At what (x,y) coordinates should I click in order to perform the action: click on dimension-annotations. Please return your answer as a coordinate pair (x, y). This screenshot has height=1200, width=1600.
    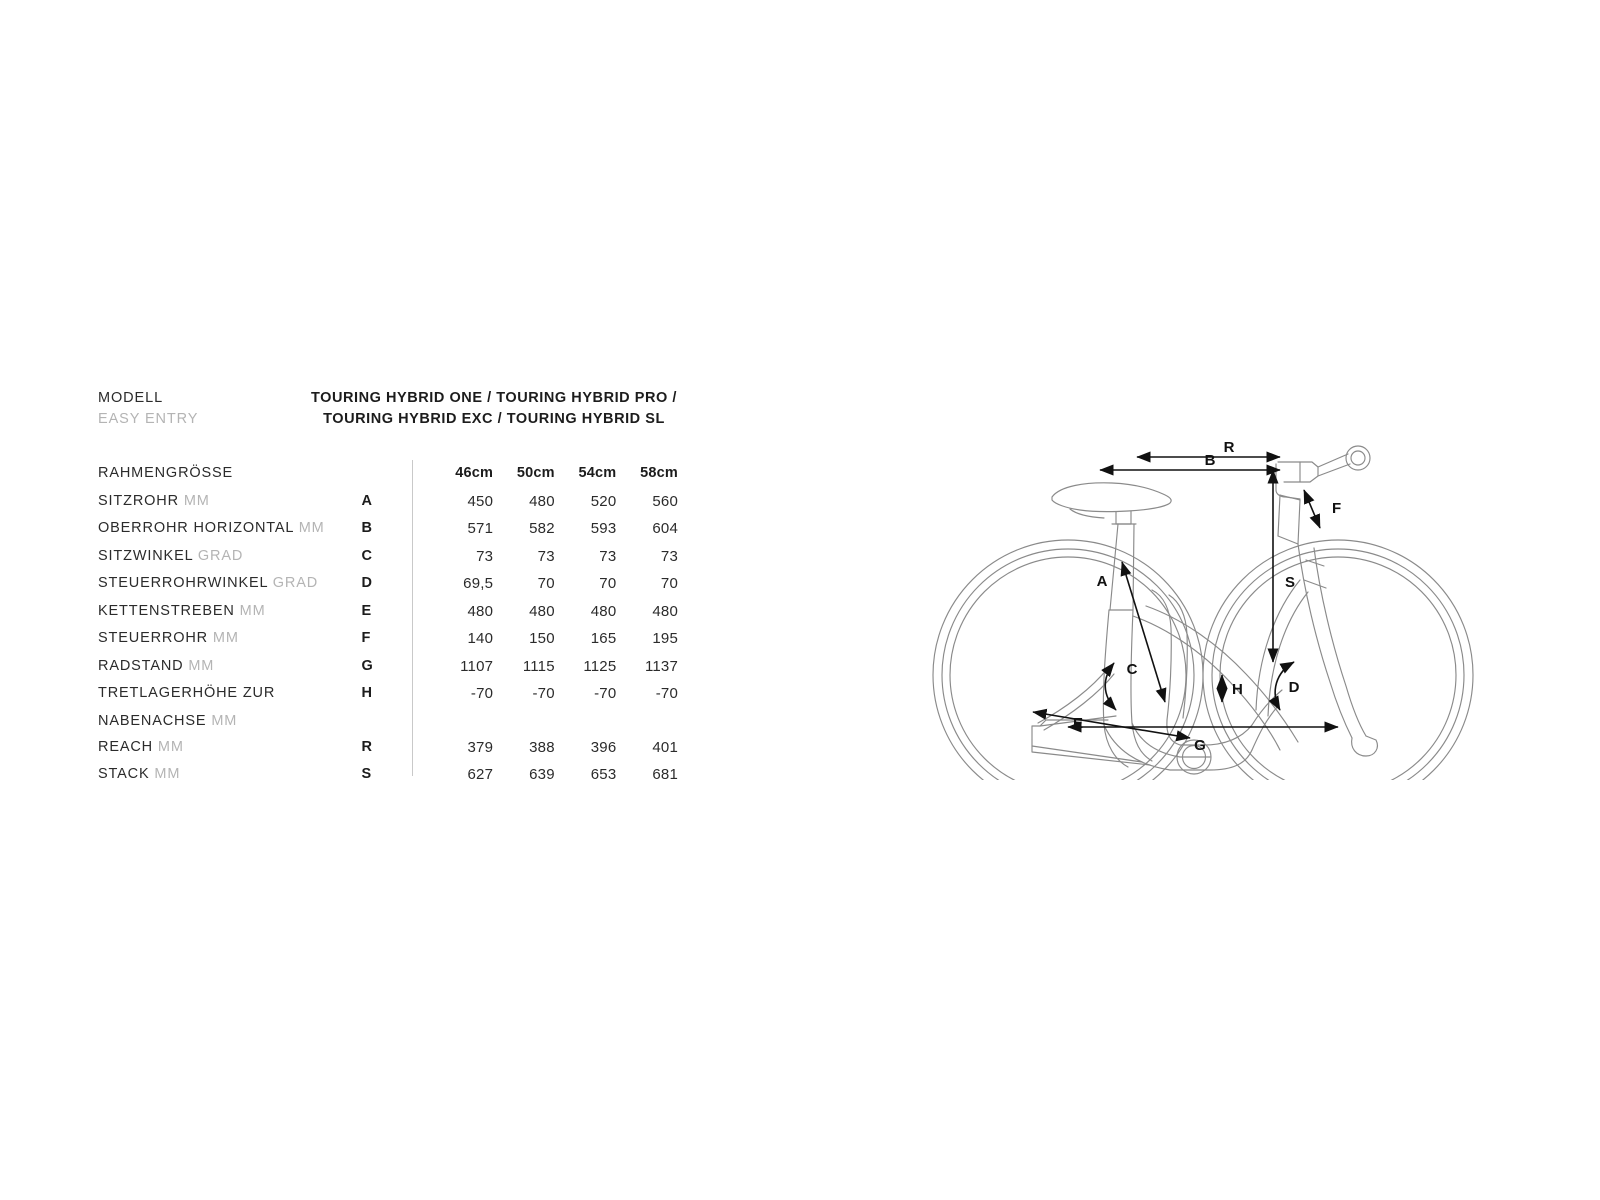
    Looking at the image, I should click on (1185, 596).